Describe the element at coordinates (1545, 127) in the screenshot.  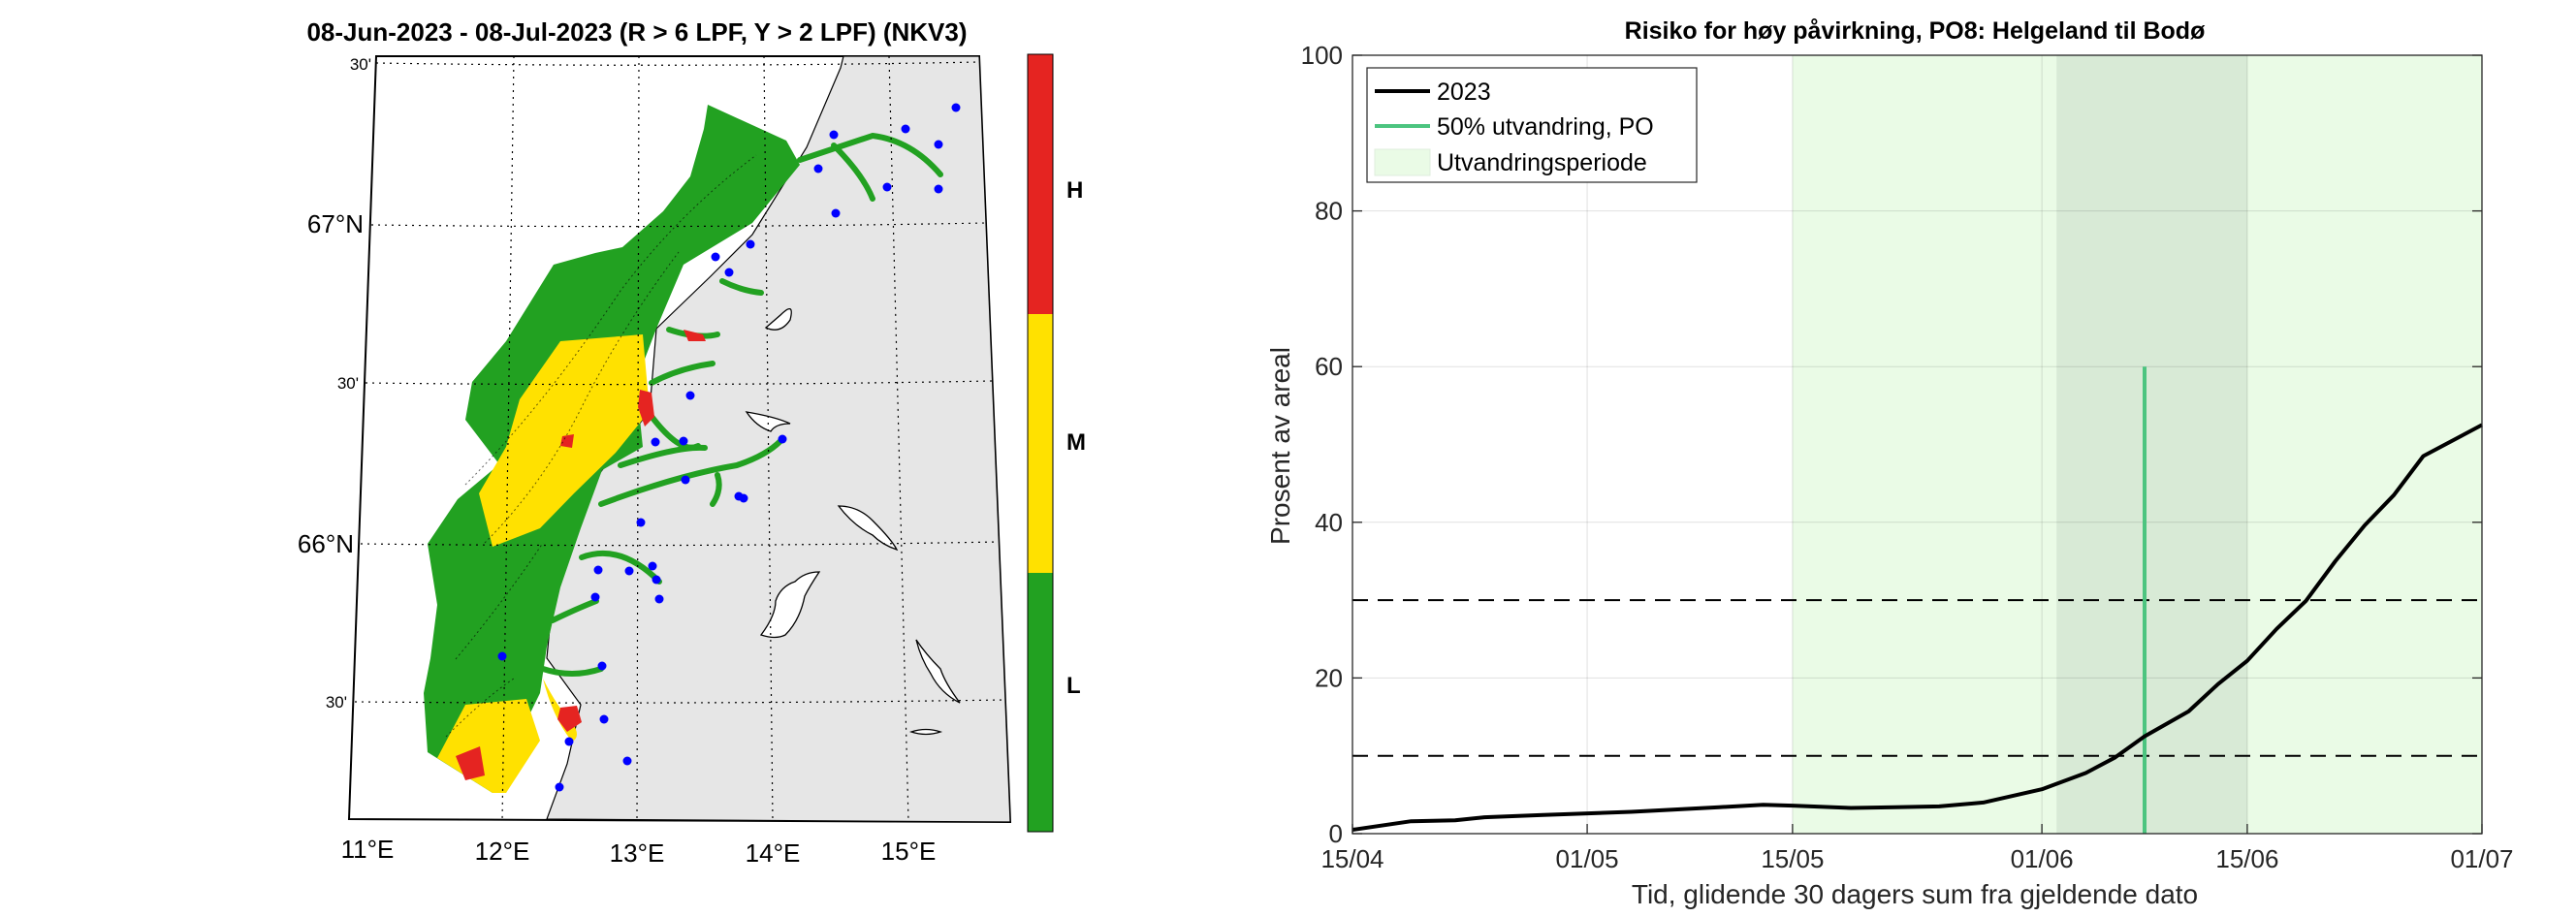
I see `legend-entry: 50% utvandring, PO` at that location.